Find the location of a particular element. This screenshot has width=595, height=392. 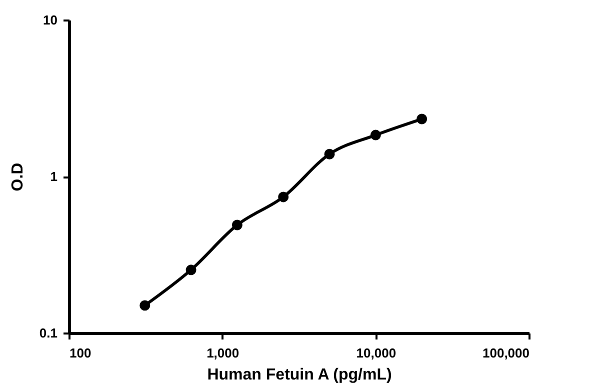

x-tick-label: 100 is located at coordinates (81, 353).